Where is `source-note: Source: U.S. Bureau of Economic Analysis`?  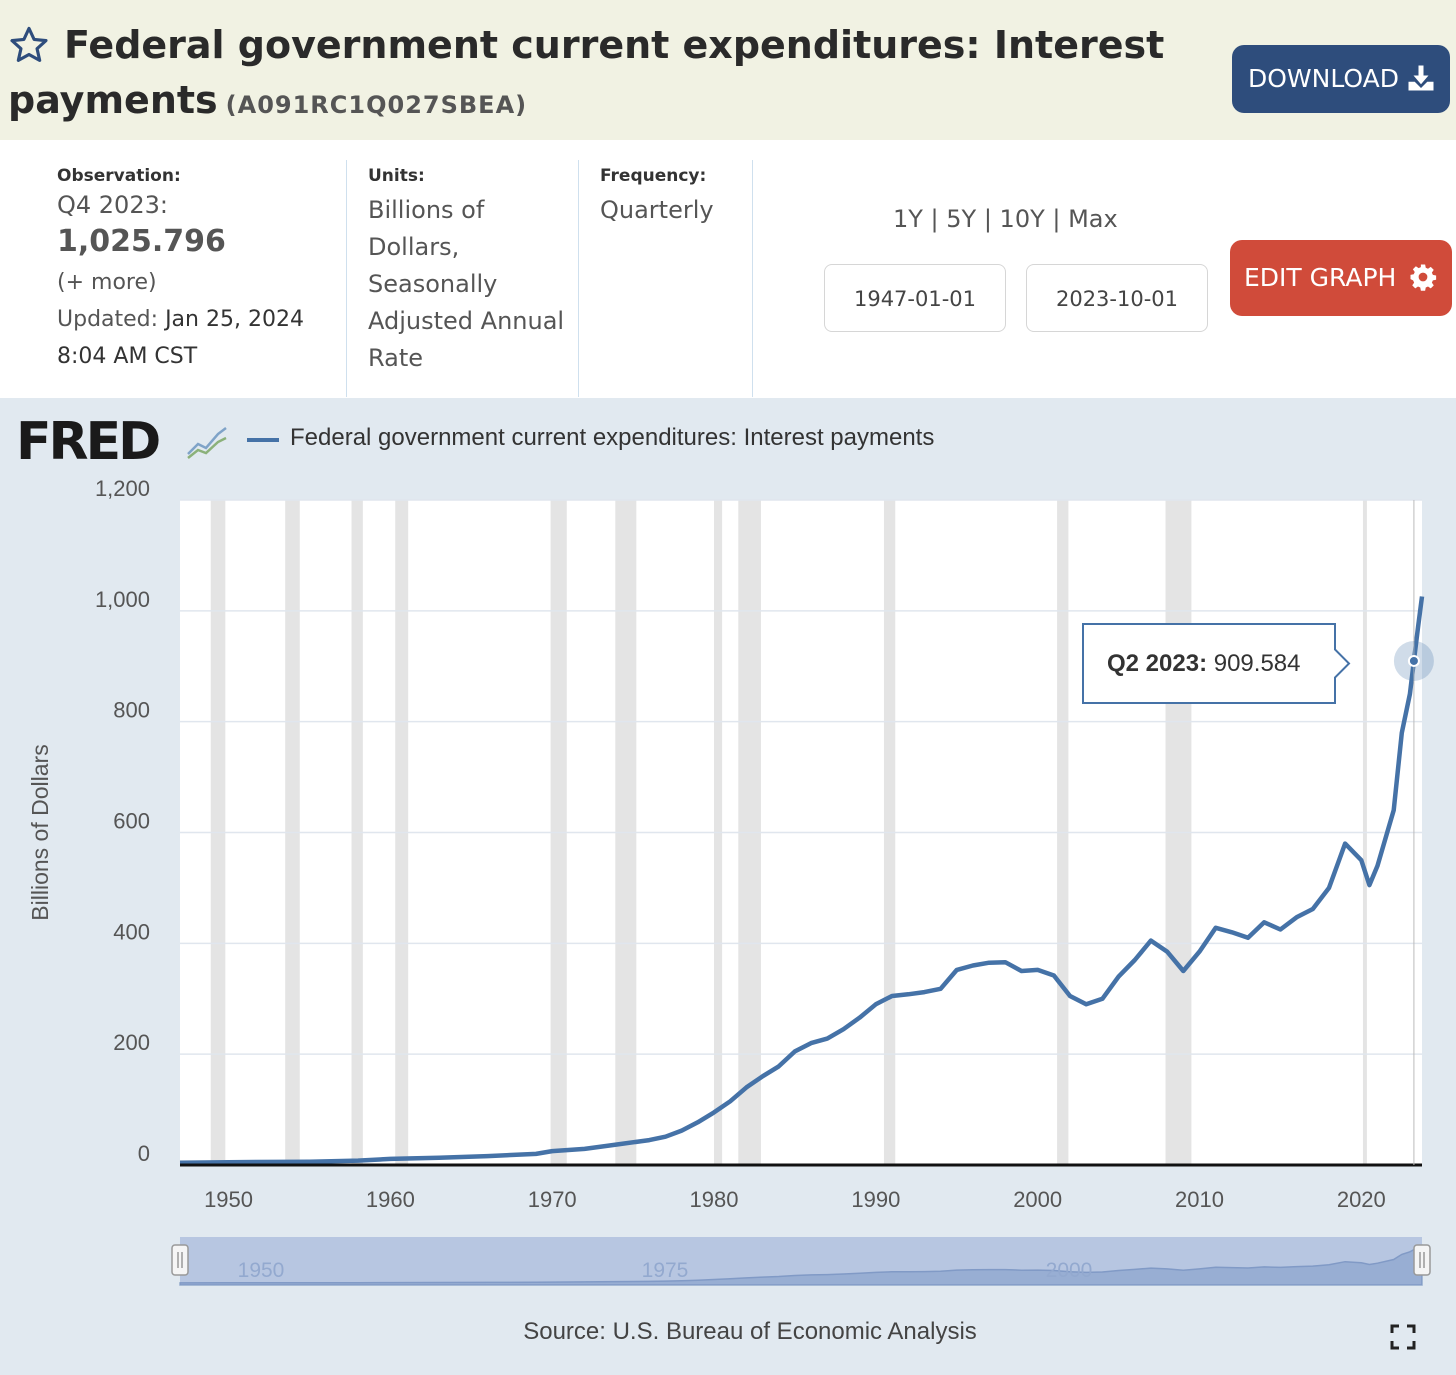
source-note: Source: U.S. Bureau of Economic Analysis is located at coordinates (750, 1331).